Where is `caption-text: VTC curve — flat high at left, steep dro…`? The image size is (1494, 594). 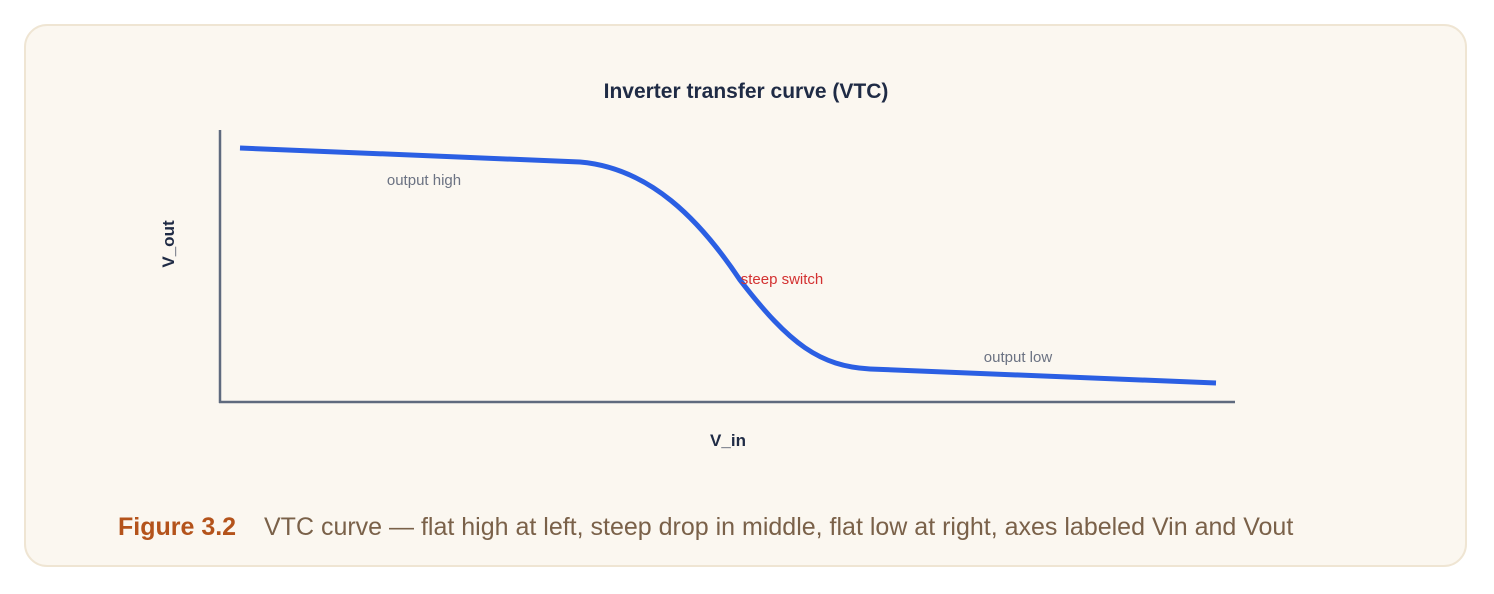 caption-text: VTC curve — flat high at left, steep dro… is located at coordinates (778, 527).